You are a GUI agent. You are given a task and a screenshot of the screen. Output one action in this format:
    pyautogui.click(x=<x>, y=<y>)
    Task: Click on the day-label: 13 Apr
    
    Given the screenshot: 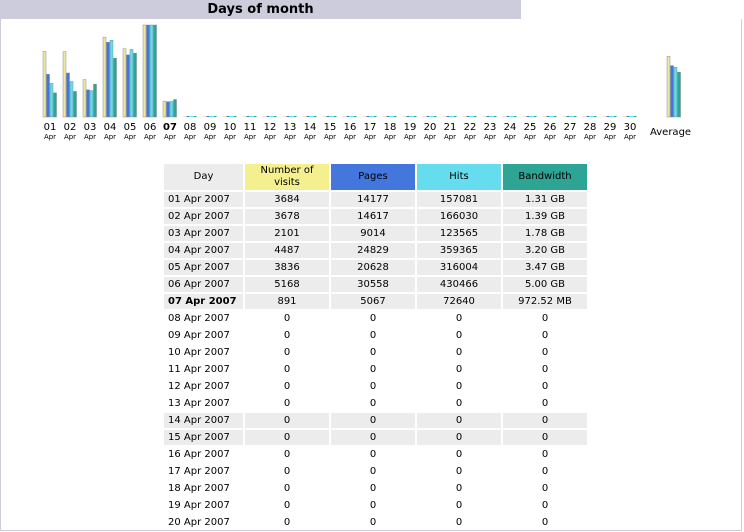 What is the action you would take?
    pyautogui.click(x=290, y=131)
    